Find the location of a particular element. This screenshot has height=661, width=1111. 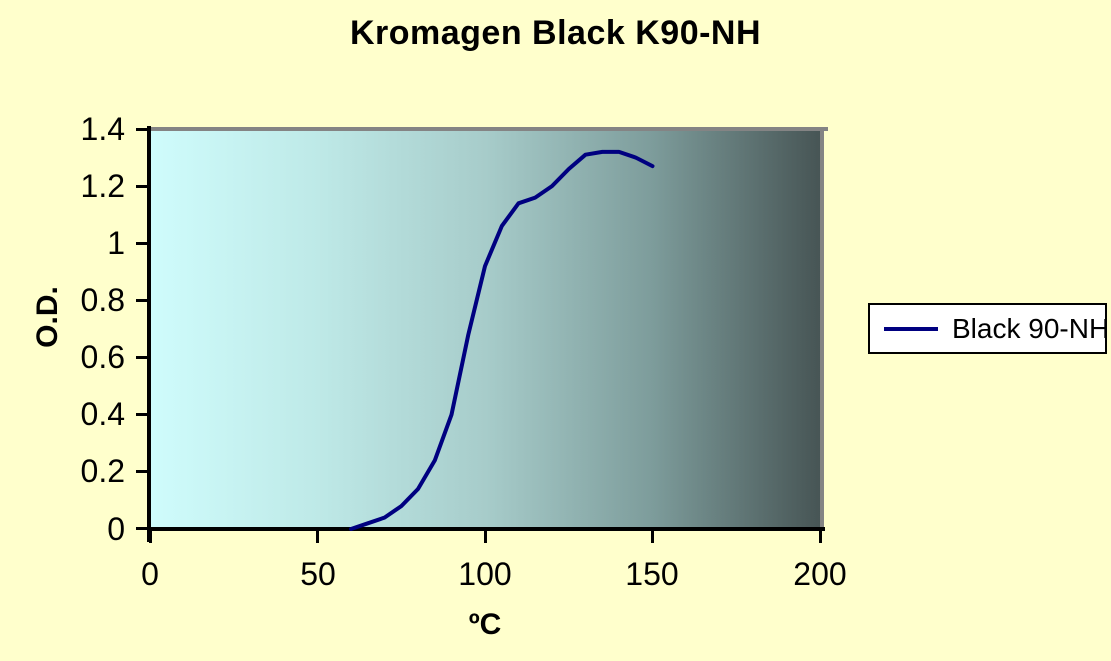

plot-top-border is located at coordinates (489, 129).